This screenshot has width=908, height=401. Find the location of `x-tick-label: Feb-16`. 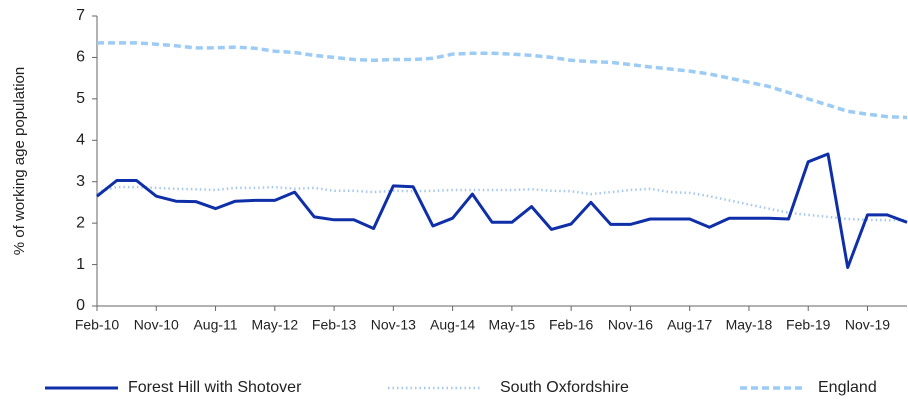

x-tick-label: Feb-16 is located at coordinates (571, 325).